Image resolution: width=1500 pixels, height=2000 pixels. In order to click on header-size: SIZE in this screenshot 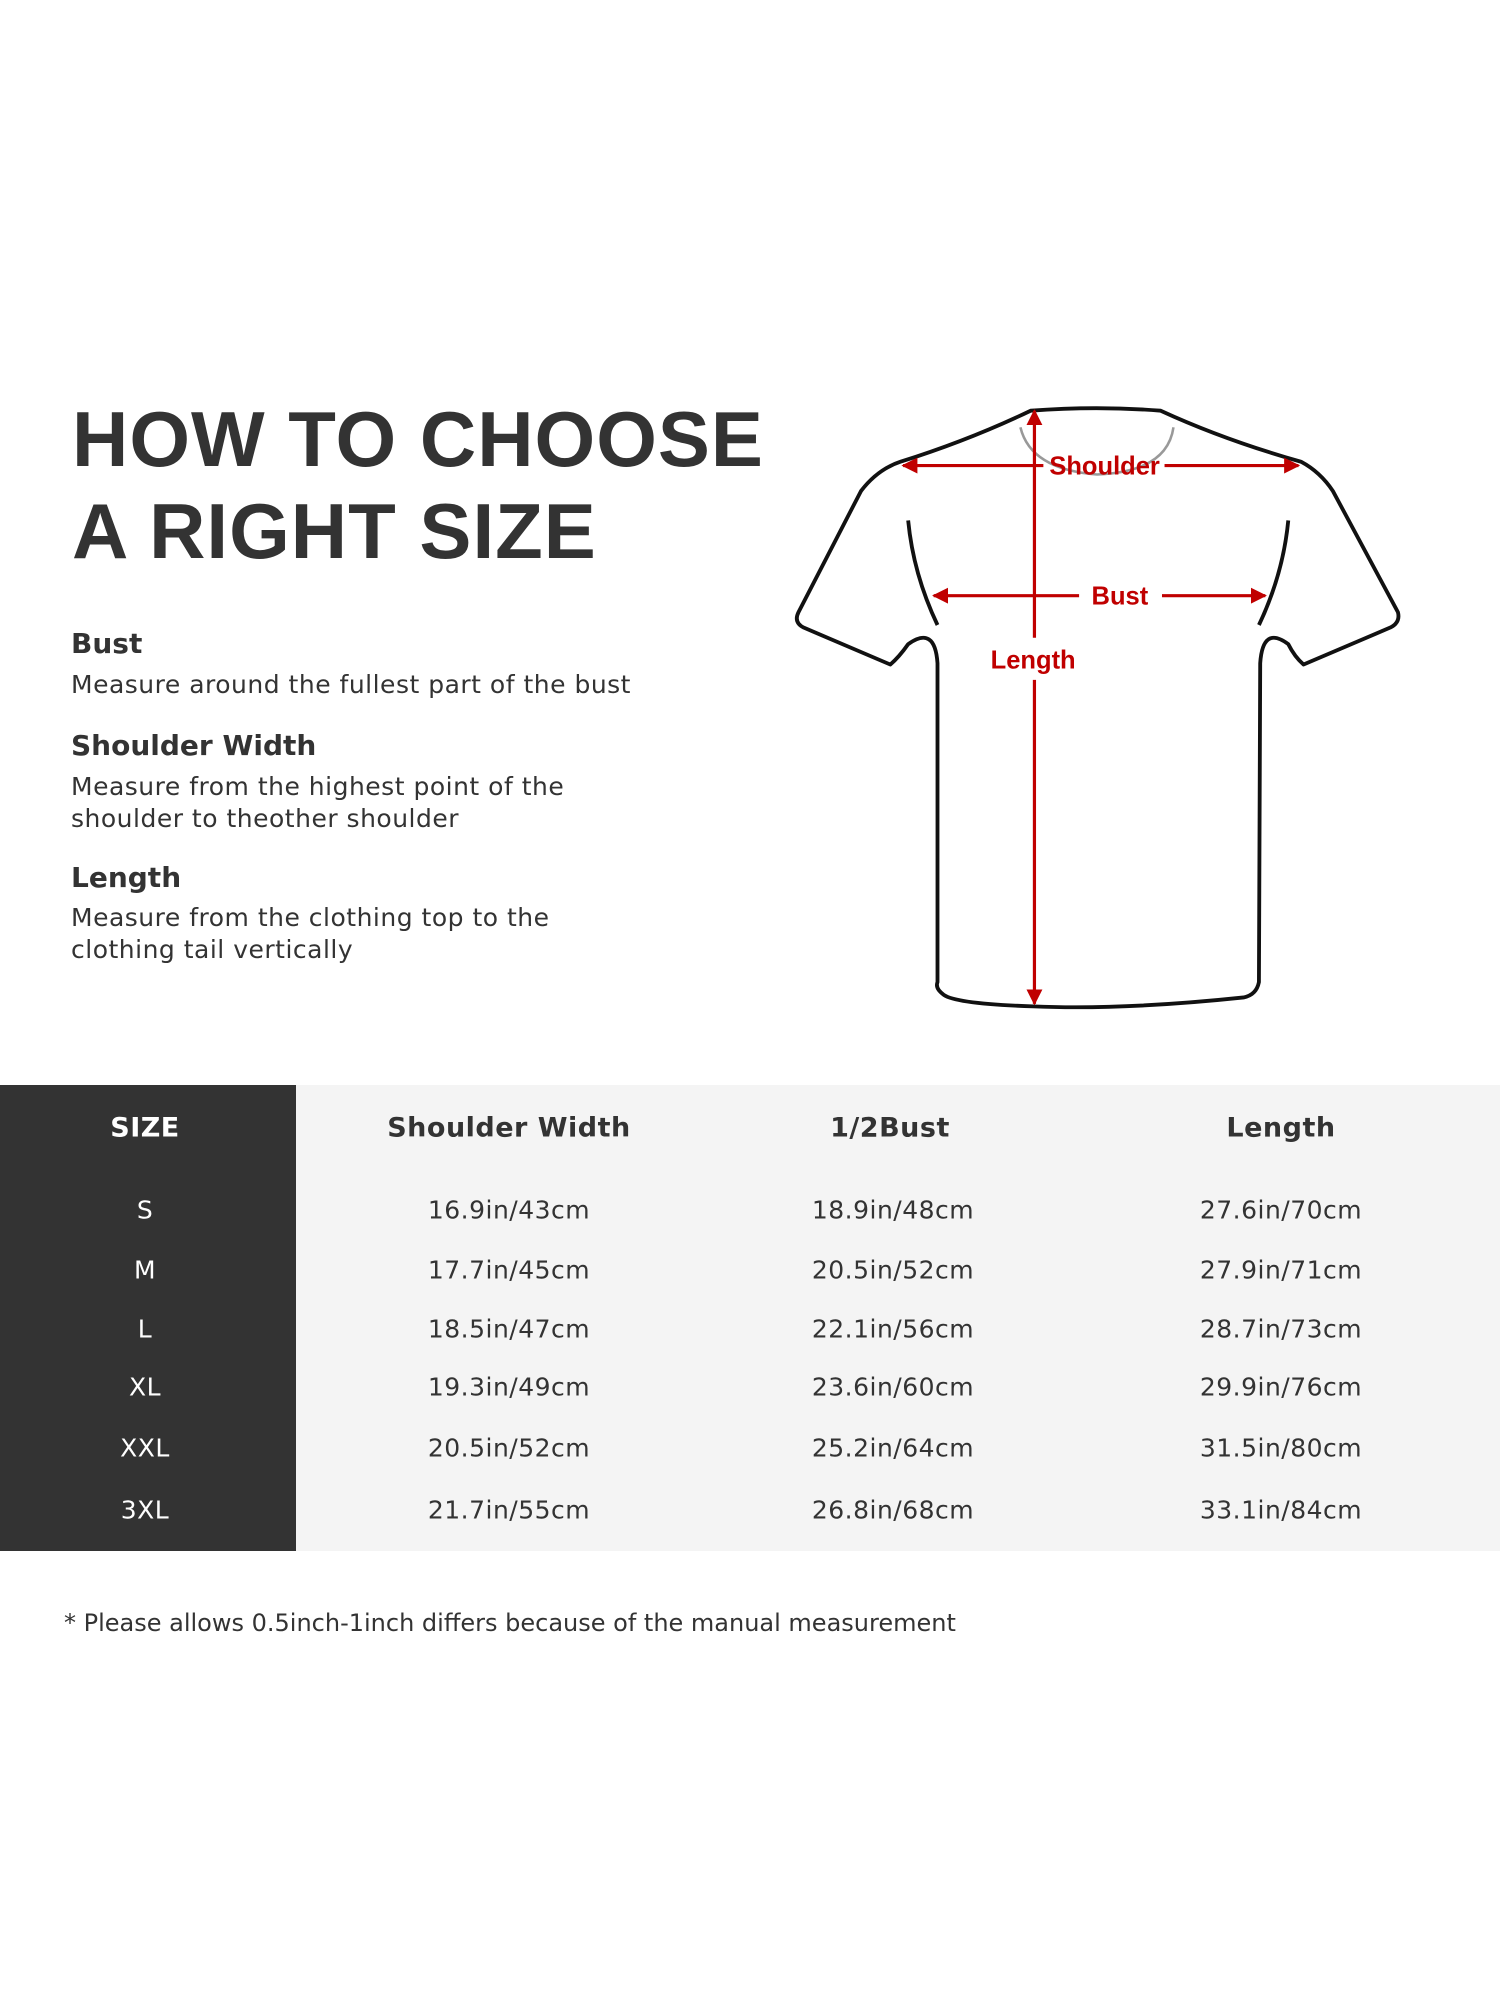, I will do `click(145, 1128)`.